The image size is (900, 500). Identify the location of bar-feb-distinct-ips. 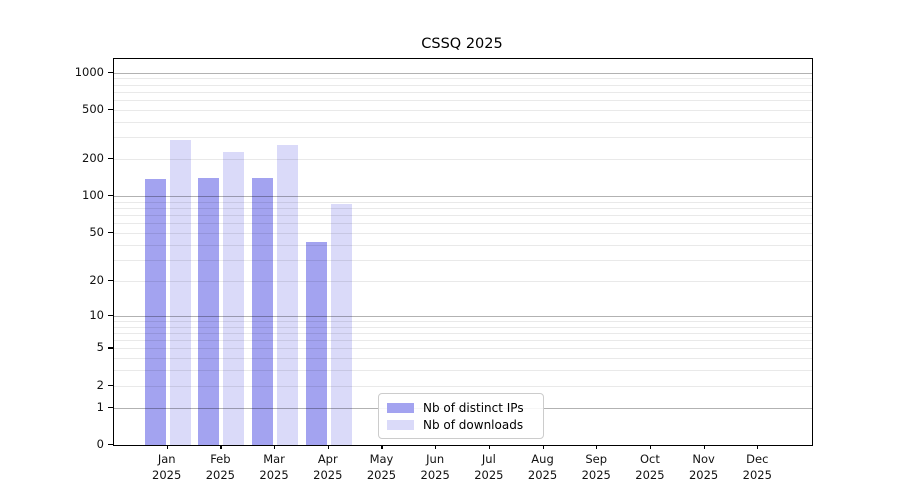
(209, 311).